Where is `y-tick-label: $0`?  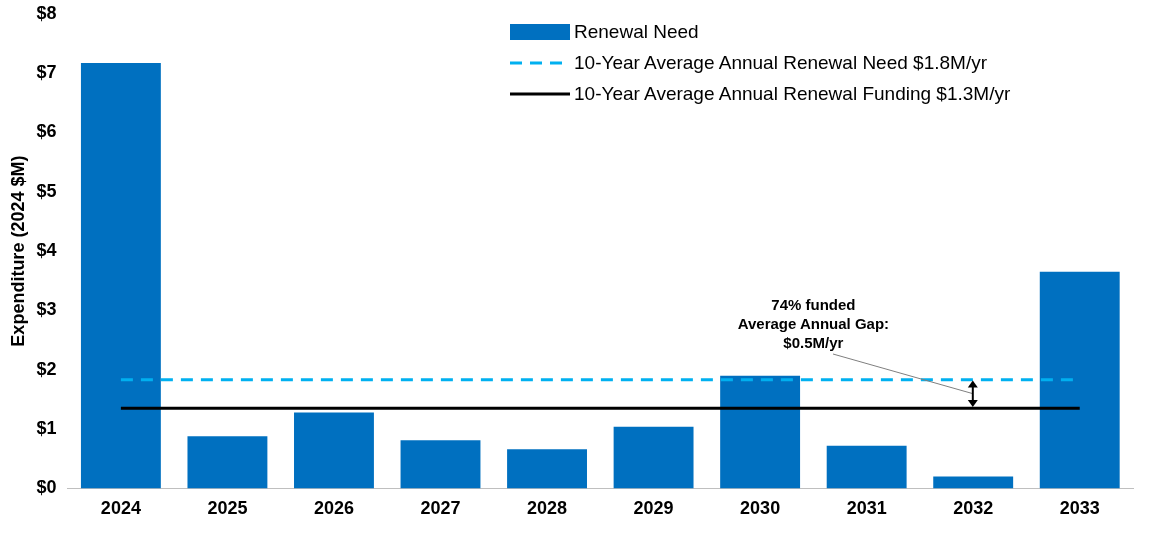
y-tick-label: $0 is located at coordinates (46, 487).